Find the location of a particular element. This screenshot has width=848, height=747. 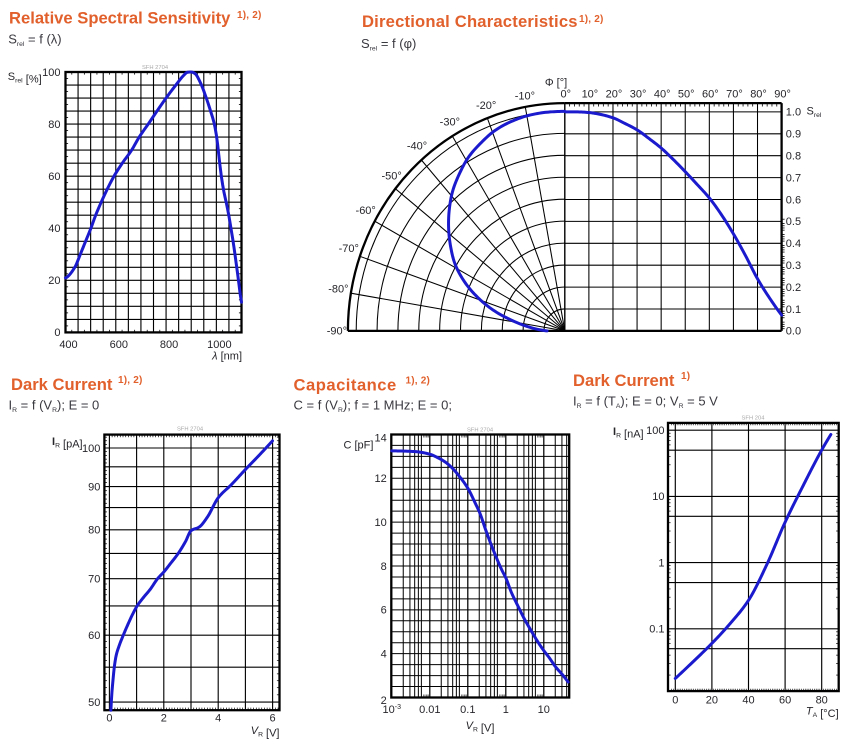

svg-text: -40° is located at coordinates (417, 147).